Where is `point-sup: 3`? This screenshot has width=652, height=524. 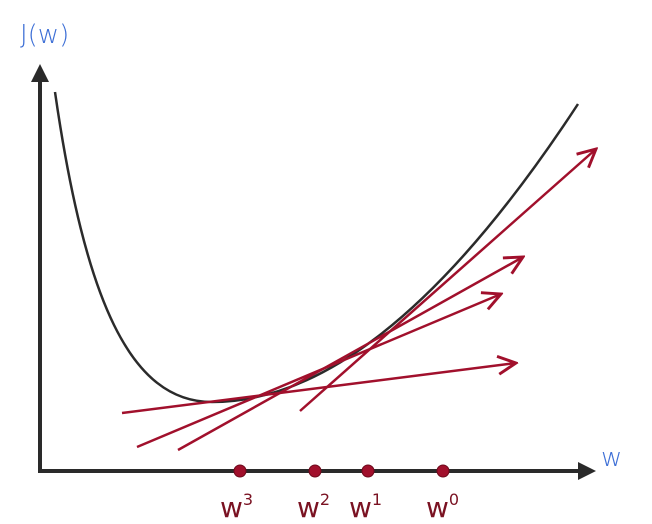 point-sup: 3 is located at coordinates (248, 499).